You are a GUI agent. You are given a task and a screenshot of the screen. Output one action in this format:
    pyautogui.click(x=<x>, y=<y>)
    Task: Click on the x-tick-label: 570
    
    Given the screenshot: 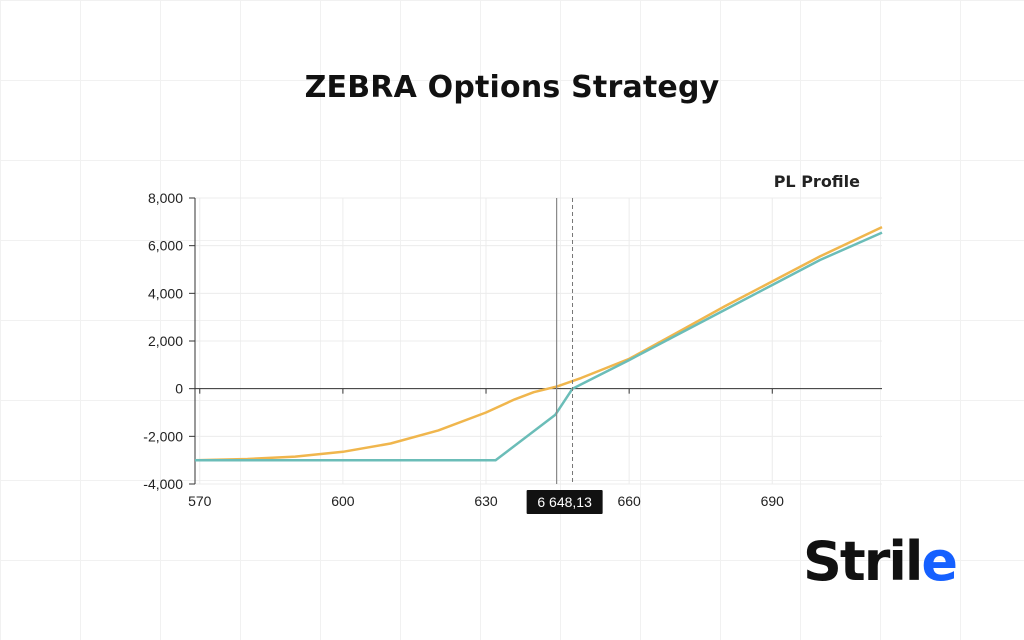 What is the action you would take?
    pyautogui.click(x=200, y=501)
    